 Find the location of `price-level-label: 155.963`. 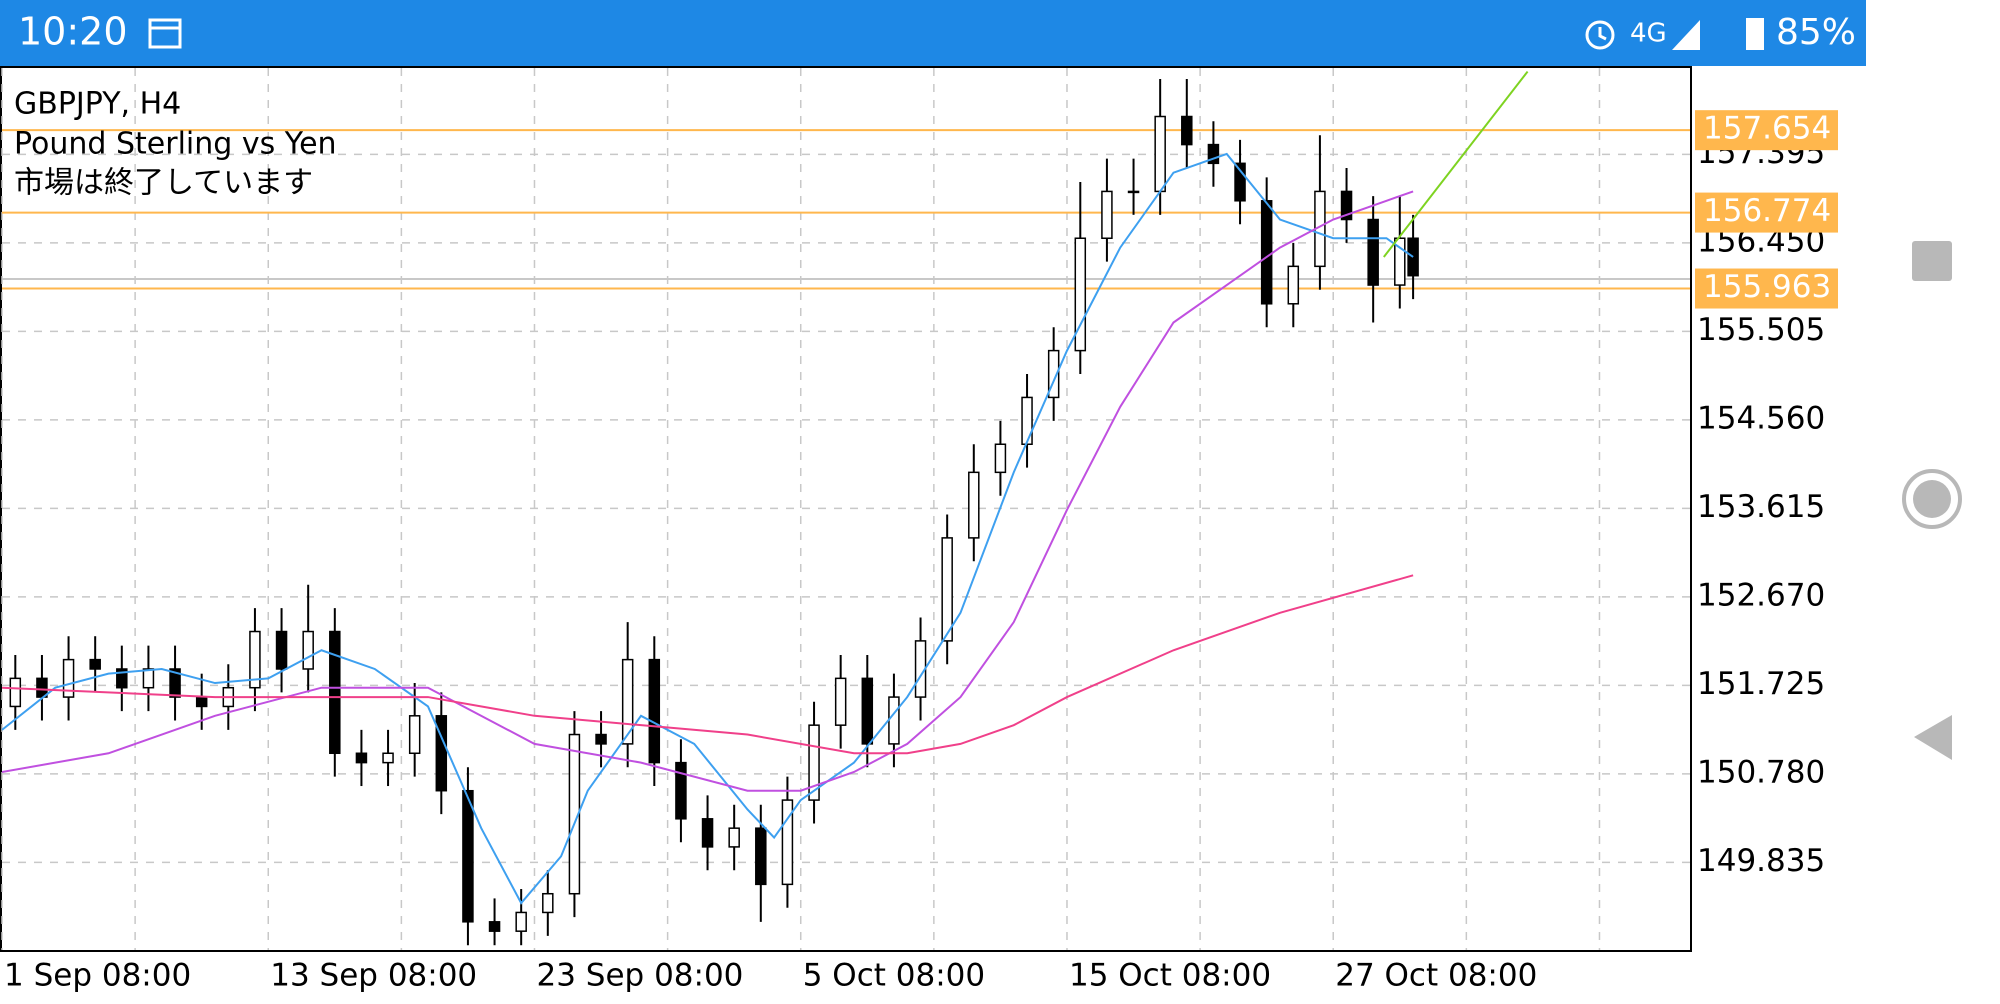

price-level-label: 155.963 is located at coordinates (1767, 287).